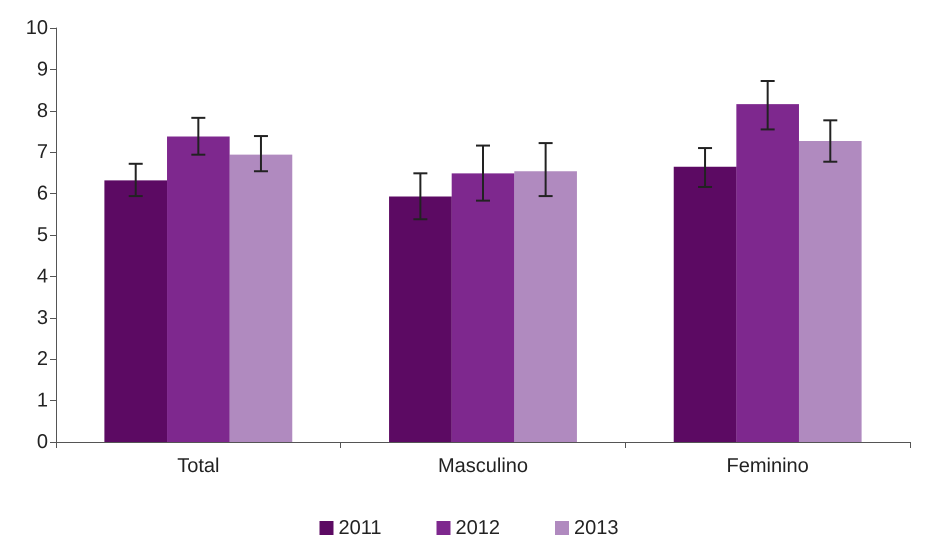 Image resolution: width=938 pixels, height=555 pixels. What do you see at coordinates (42, 359) in the screenshot?
I see `y-tick-label: 2` at bounding box center [42, 359].